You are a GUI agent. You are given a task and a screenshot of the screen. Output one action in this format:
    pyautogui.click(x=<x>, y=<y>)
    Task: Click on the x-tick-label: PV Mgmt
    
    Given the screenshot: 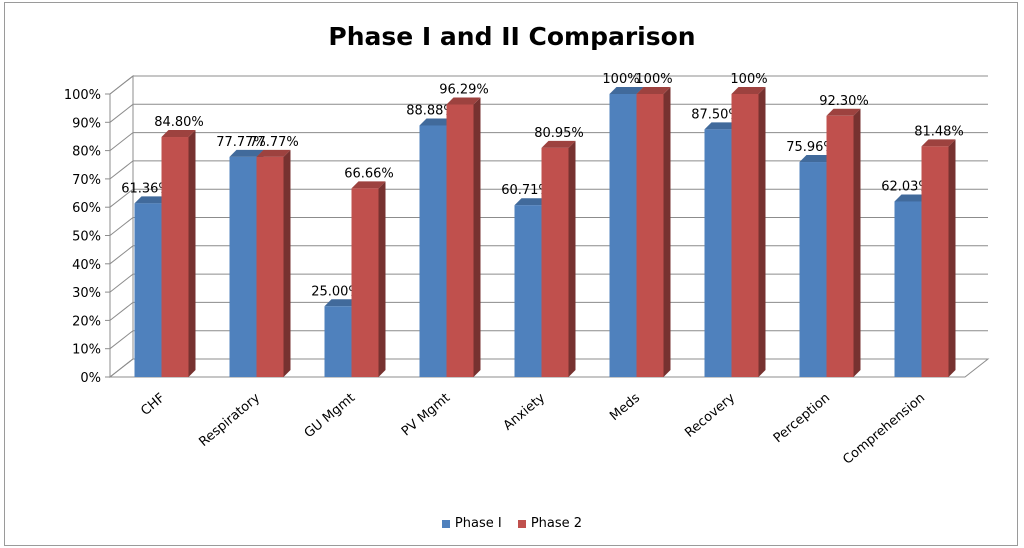 What is the action you would take?
    pyautogui.click(x=426, y=415)
    